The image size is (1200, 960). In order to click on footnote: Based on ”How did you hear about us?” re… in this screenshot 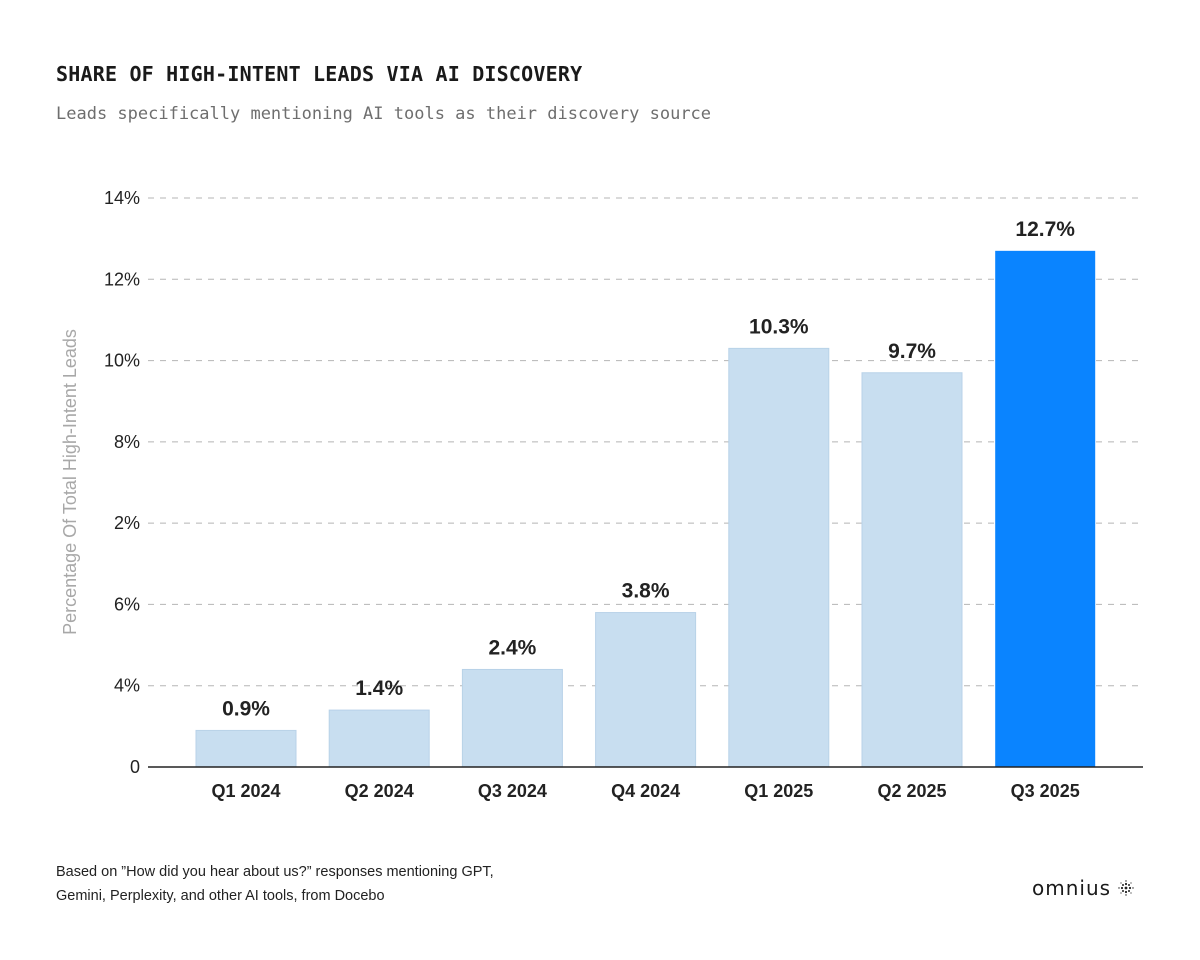, I will do `click(336, 884)`.